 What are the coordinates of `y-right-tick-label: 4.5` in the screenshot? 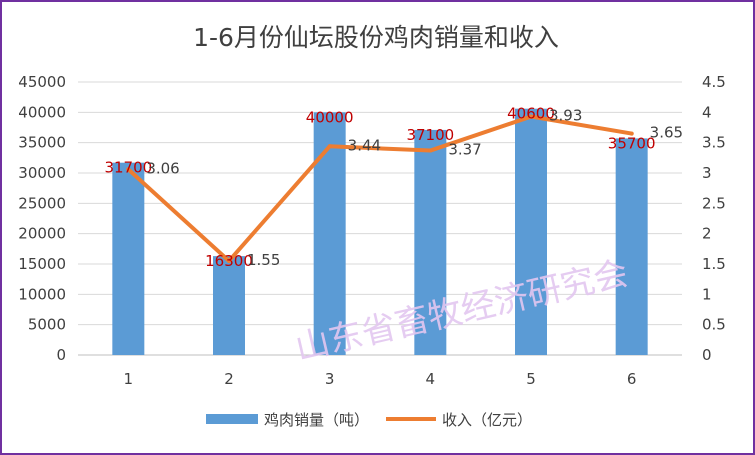 It's located at (714, 82).